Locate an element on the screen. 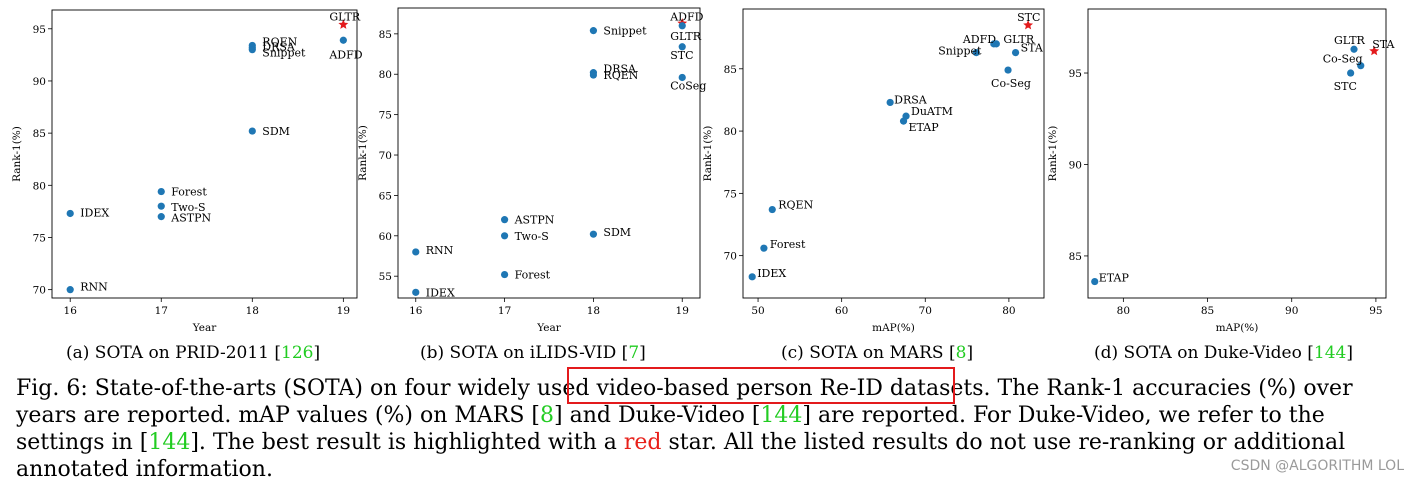 The width and height of the screenshot is (1416, 483). x-tick-label: 95 is located at coordinates (1375, 311).